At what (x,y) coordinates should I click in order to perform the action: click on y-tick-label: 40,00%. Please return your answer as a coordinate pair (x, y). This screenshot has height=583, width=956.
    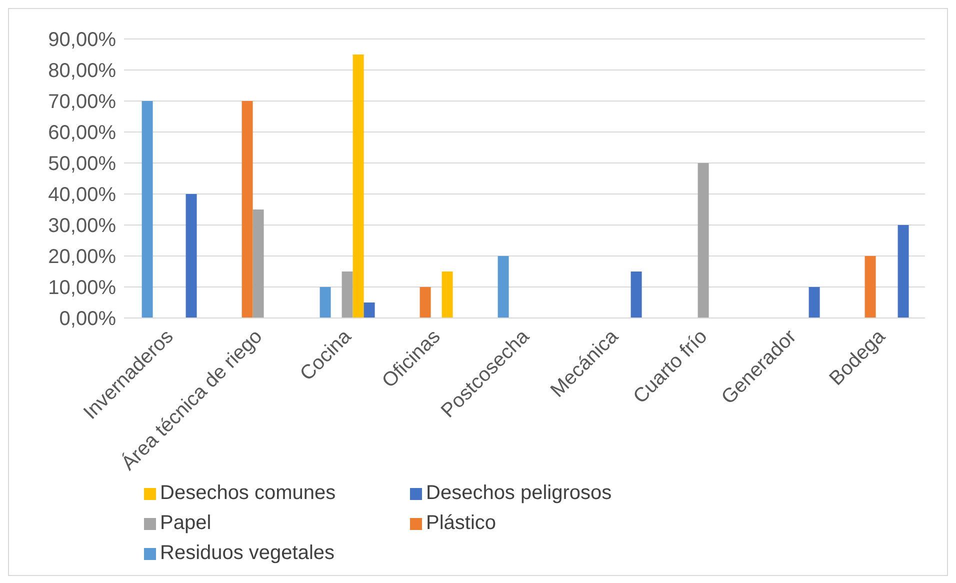
    Looking at the image, I should click on (82, 195).